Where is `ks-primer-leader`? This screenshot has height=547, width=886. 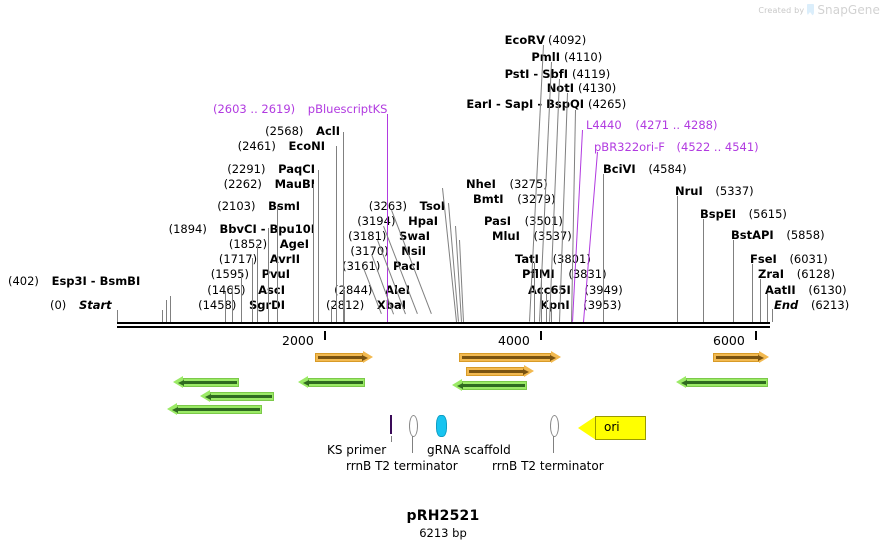
ks-primer-leader is located at coordinates (391, 439).